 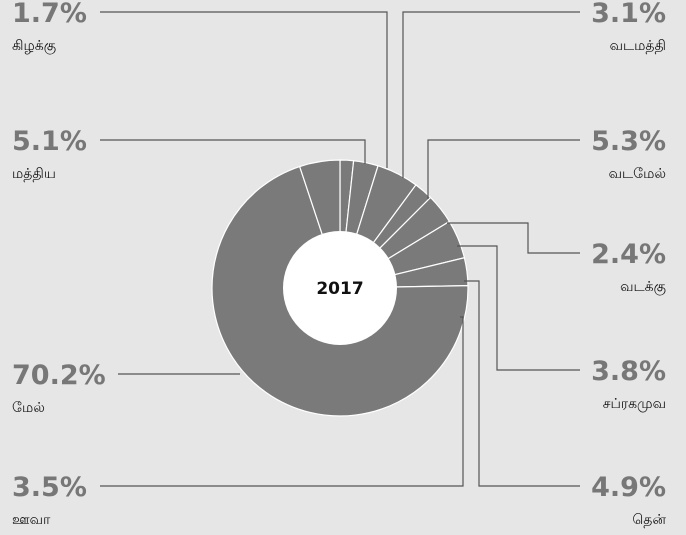 I want to click on value-label-8: 70.2%, so click(x=59, y=375).